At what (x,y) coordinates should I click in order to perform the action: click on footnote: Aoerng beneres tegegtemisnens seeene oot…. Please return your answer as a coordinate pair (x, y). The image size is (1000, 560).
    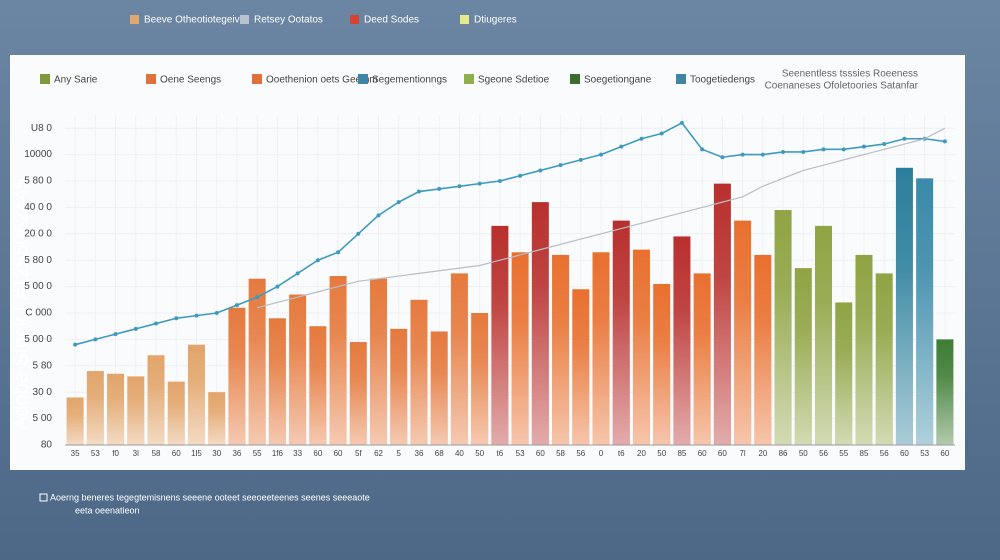
    Looking at the image, I should click on (210, 497).